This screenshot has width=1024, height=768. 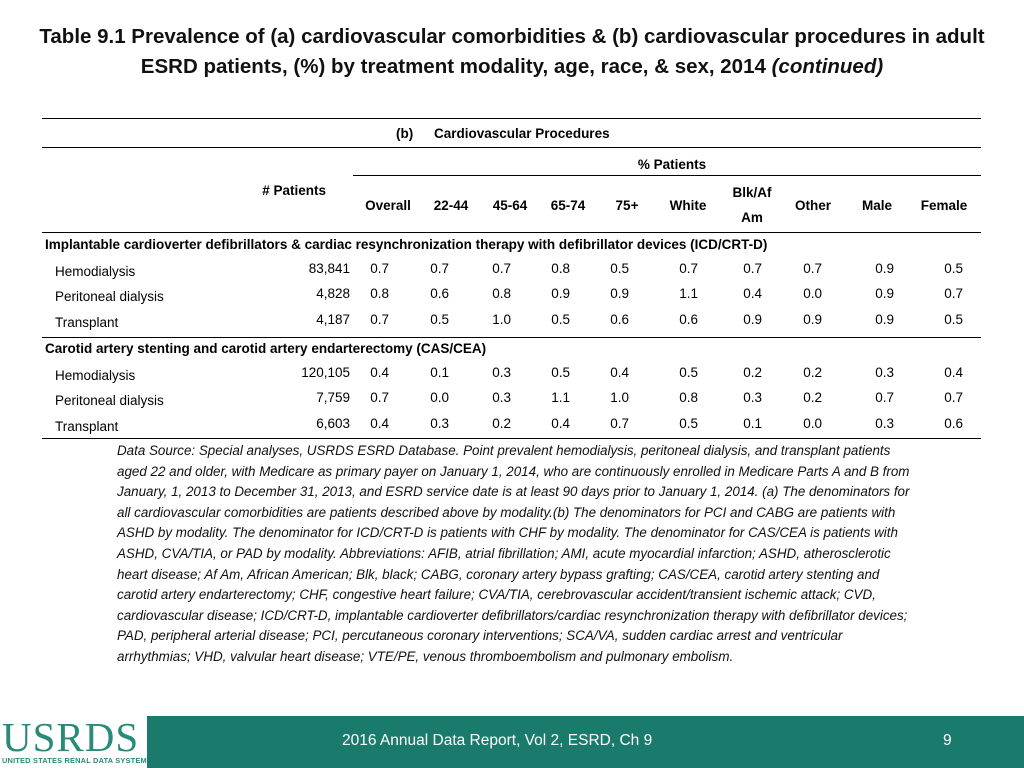 I want to click on col-am: Am, so click(x=752, y=217).